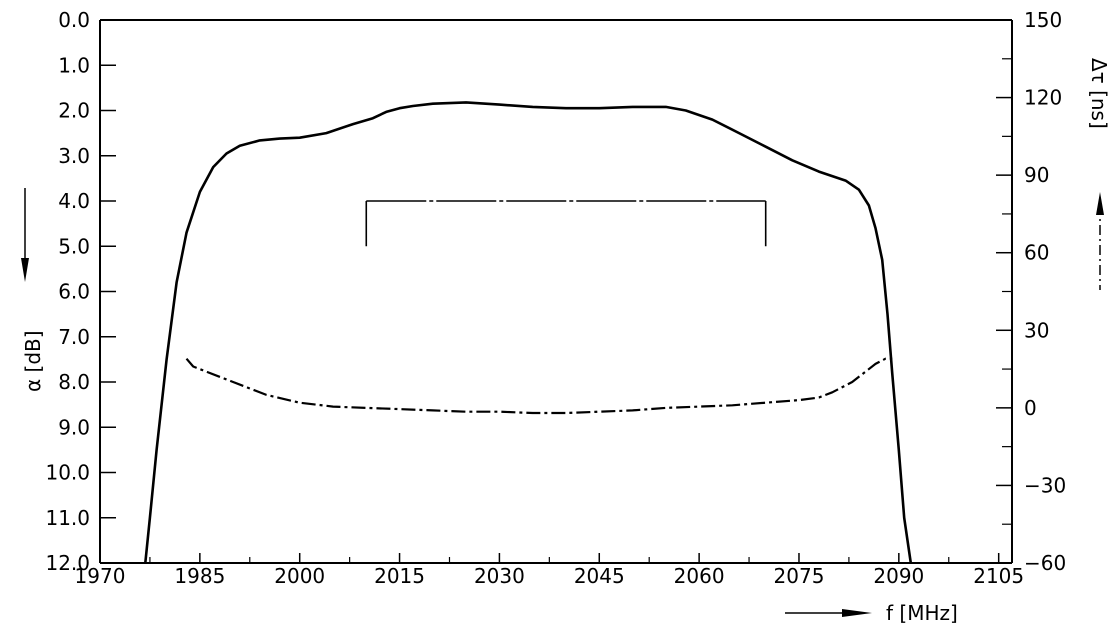 This screenshot has height=635, width=1118. I want to click on right-tick-label: 0, so click(1030, 408).